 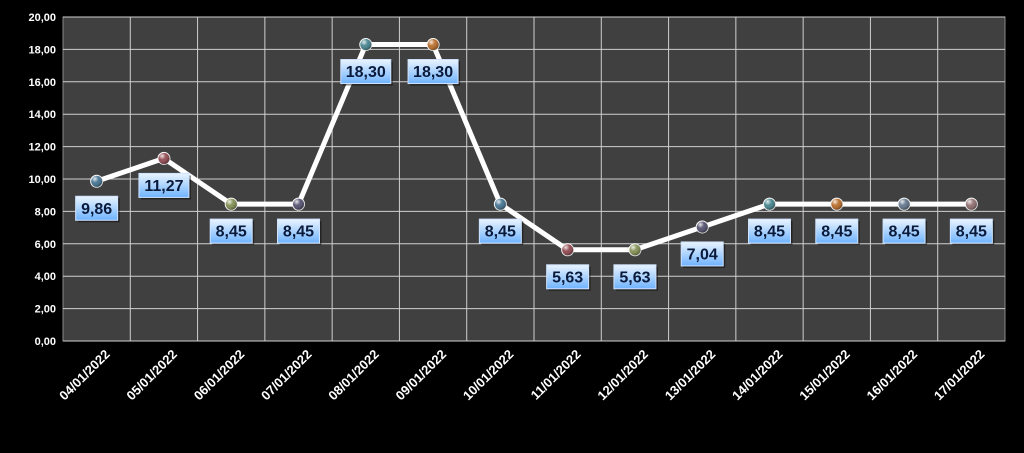 I want to click on x-tick-label: 15/01/2022, so click(x=824, y=375).